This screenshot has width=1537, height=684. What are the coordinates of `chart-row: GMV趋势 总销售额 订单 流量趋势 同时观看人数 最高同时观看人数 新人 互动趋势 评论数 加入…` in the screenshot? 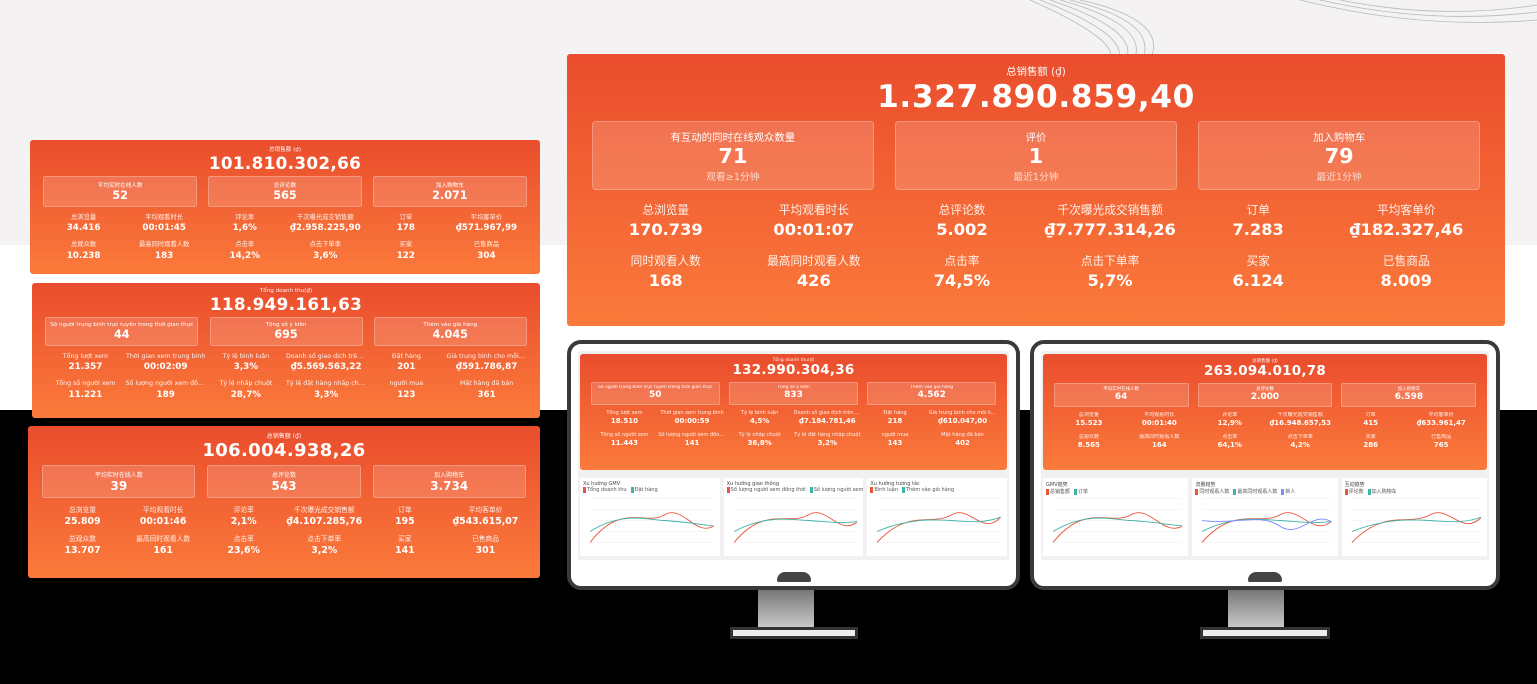 It's located at (1265, 517).